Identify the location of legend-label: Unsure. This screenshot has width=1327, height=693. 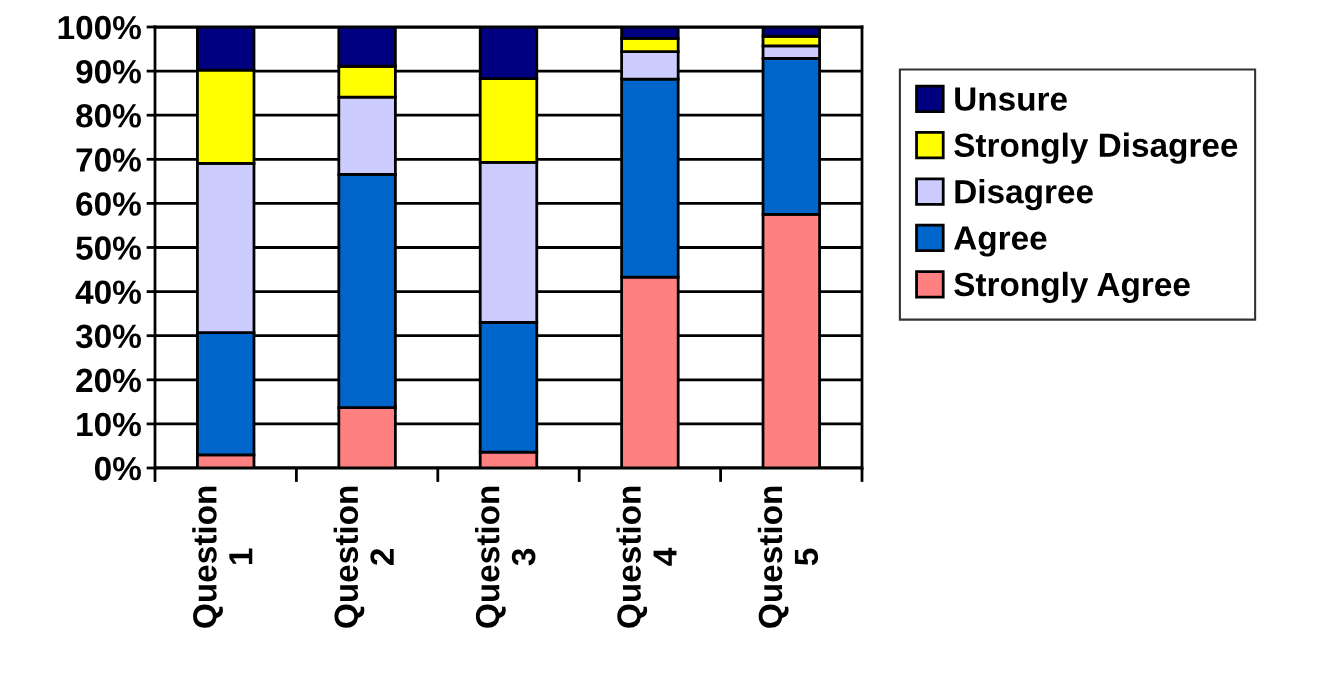
(1011, 99).